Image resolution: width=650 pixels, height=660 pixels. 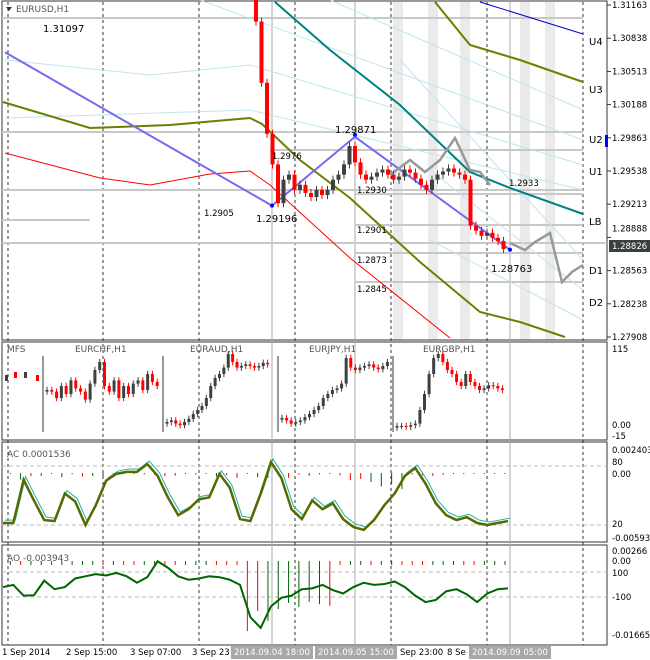 I want to click on mfs-symbol-eurgbp: EURGBP,H1, so click(x=449, y=350).